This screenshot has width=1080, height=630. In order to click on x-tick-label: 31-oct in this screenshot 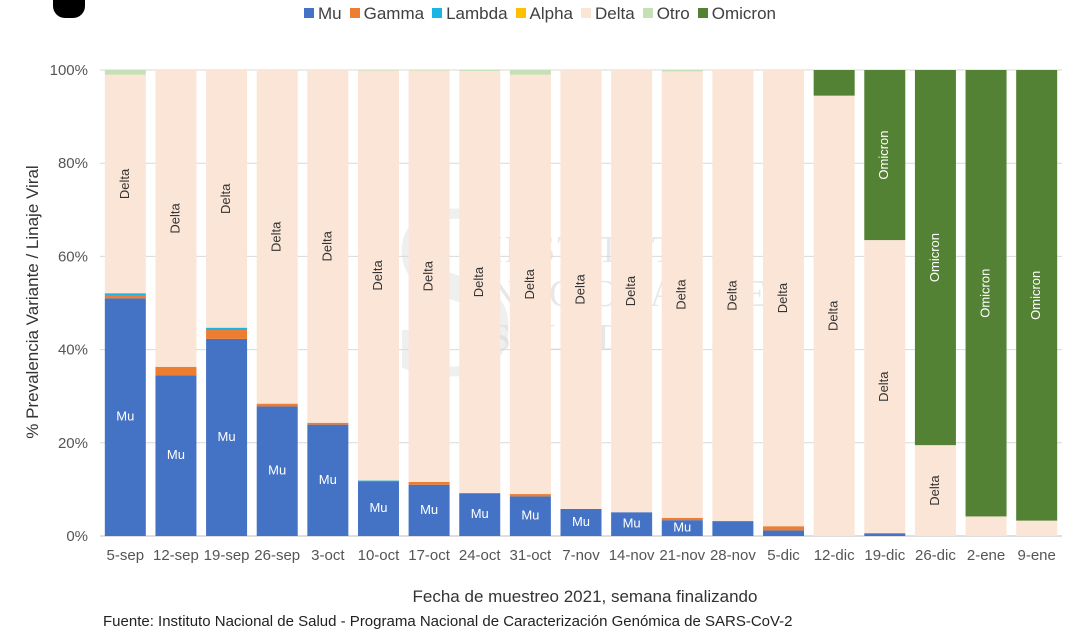, I will do `click(531, 555)`.